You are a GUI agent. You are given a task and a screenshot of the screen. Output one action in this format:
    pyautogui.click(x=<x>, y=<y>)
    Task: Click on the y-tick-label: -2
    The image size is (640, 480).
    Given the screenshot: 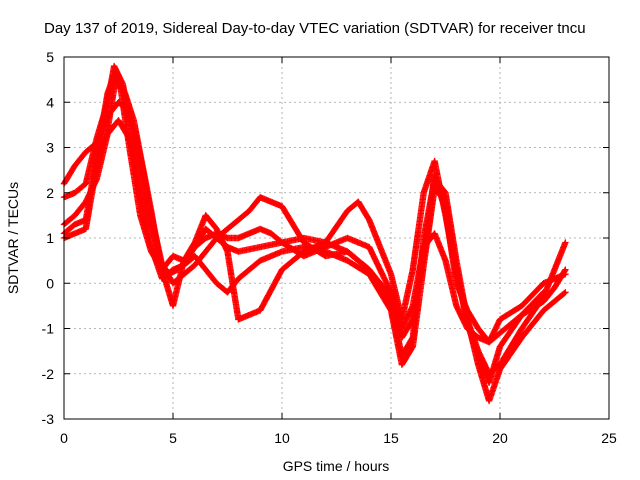 What is the action you would take?
    pyautogui.click(x=48, y=374)
    